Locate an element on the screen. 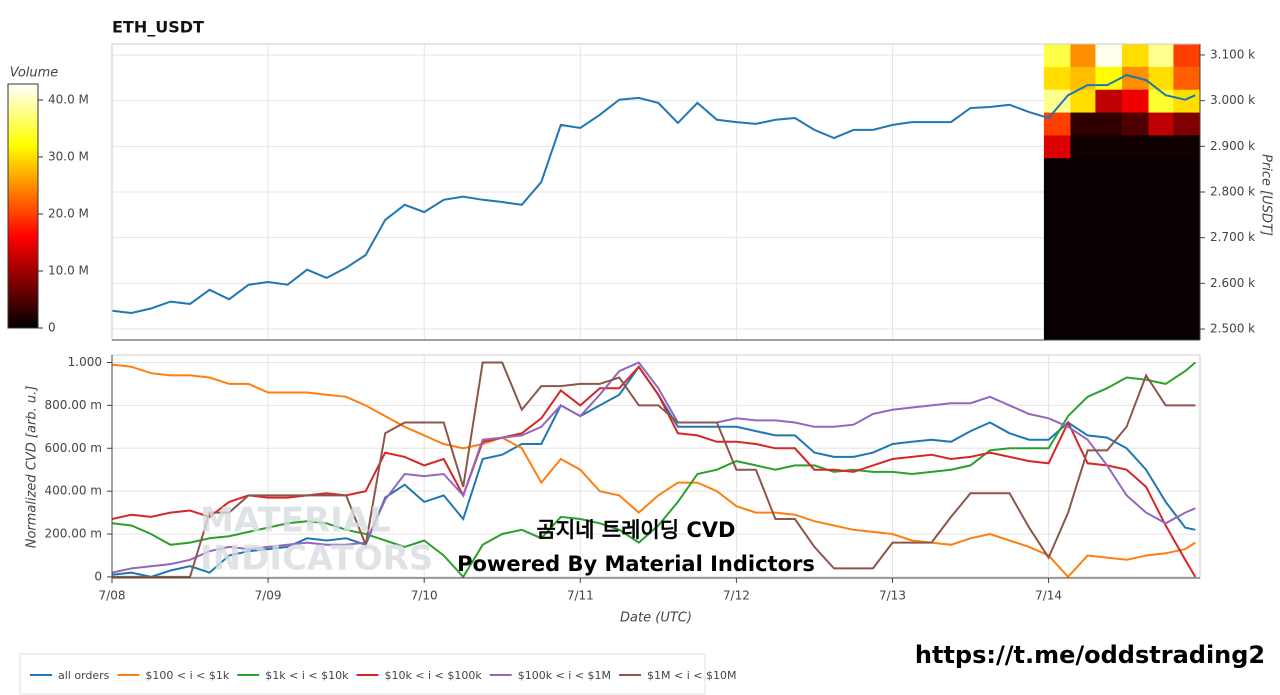 The width and height of the screenshot is (1280, 695). y-tick-label: 800.00 m is located at coordinates (74, 405).